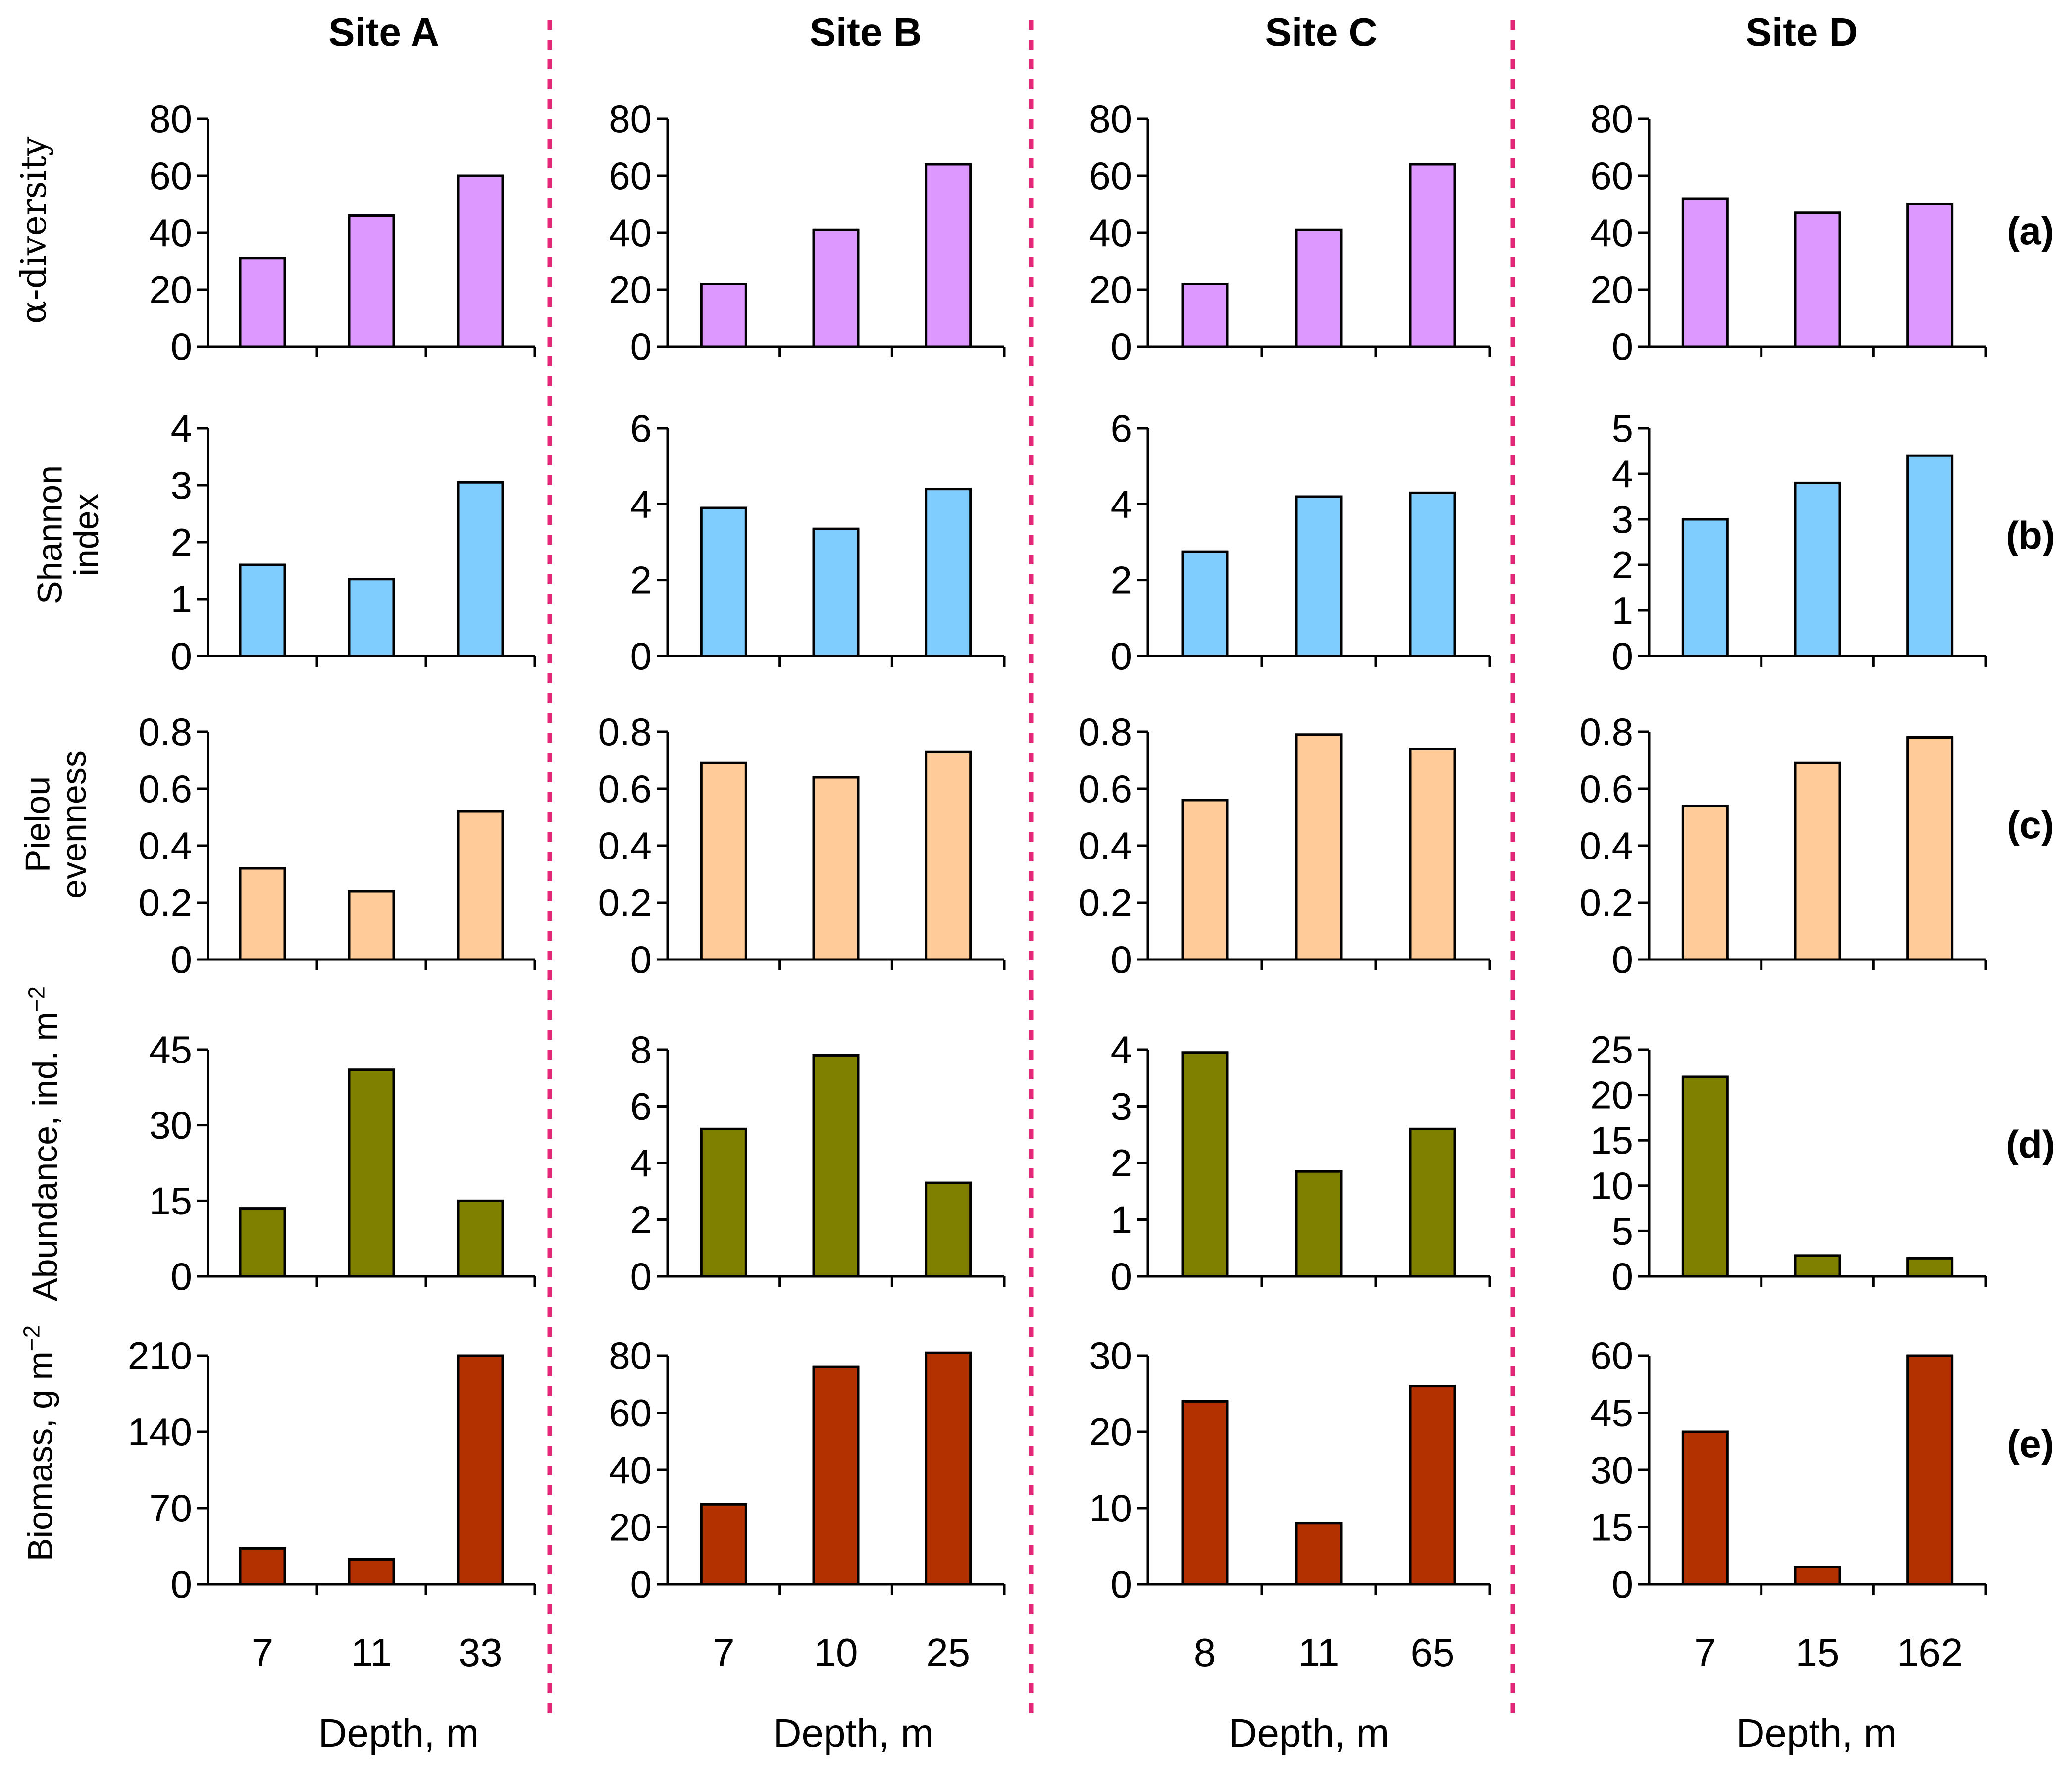  What do you see at coordinates (1309, 1733) in the screenshot?
I see `x-axis-title-3: Depth, m` at bounding box center [1309, 1733].